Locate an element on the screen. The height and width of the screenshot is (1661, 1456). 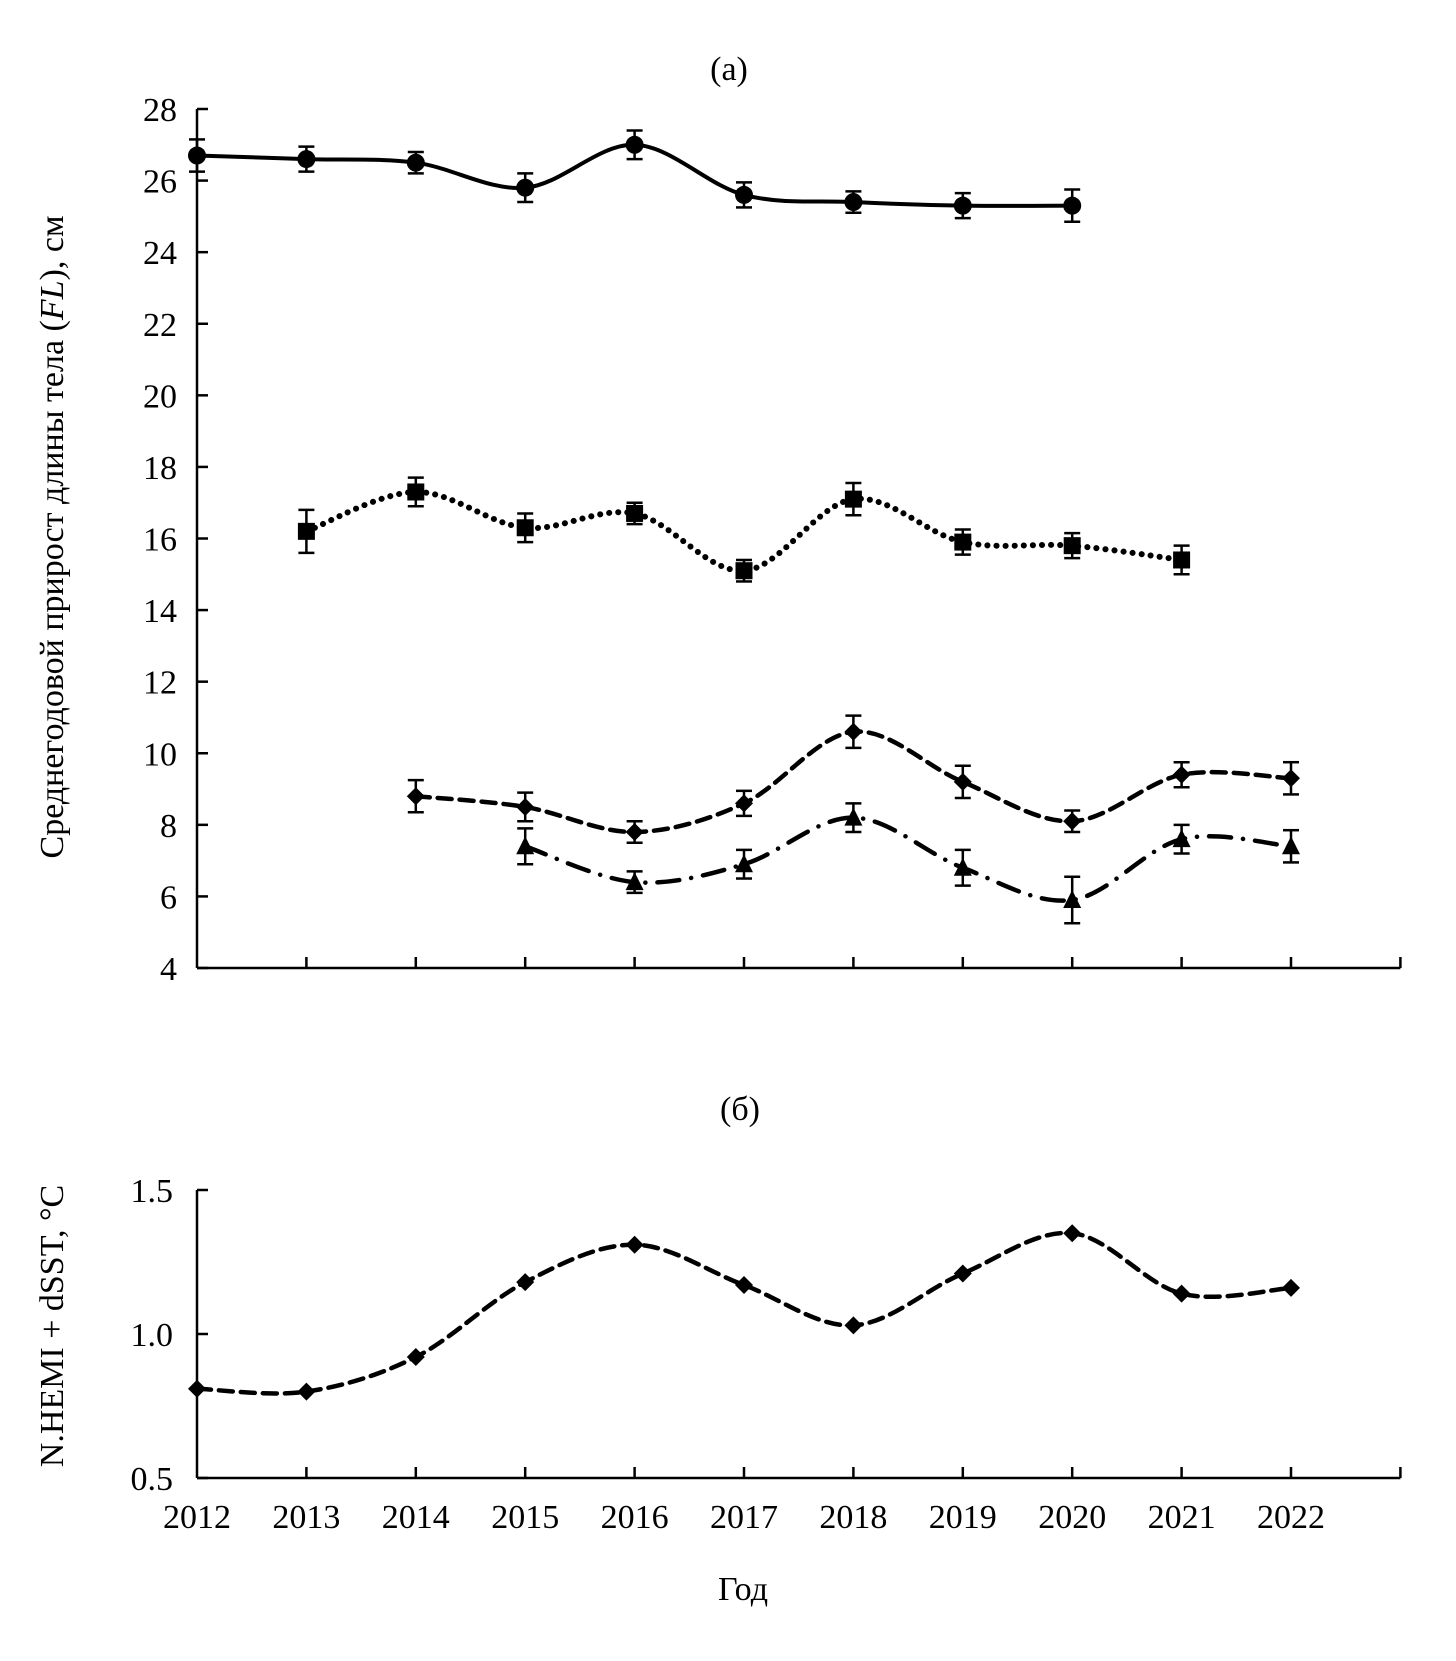
x-tick-label-b: 2017 is located at coordinates (744, 1517).